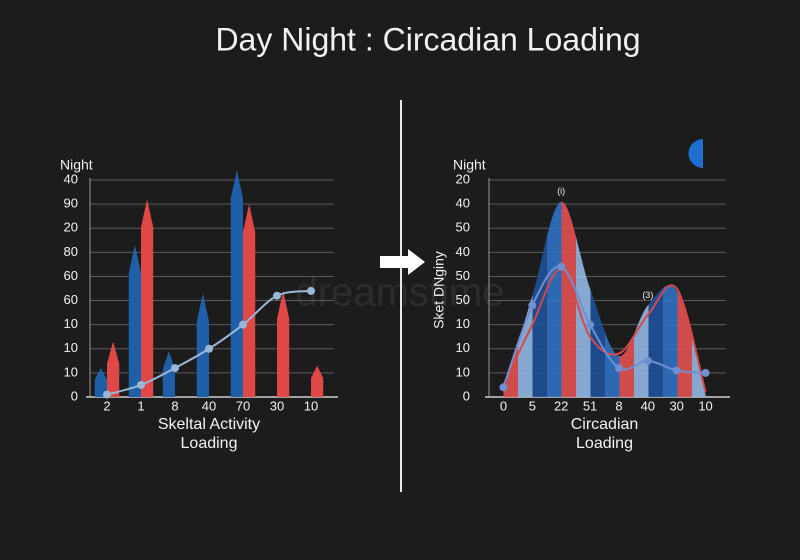 The image size is (800, 560). I want to click on x-tick-label: 2, so click(106, 405).